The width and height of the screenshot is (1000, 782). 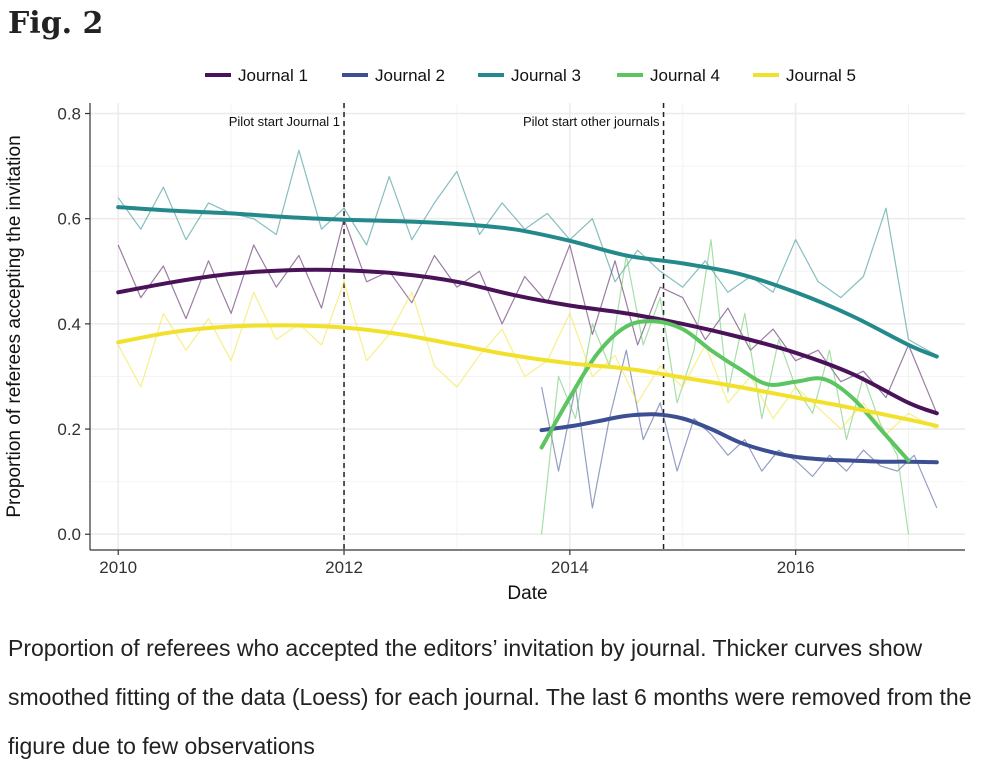 What do you see at coordinates (344, 567) in the screenshot?
I see `x-tick-label: 2012` at bounding box center [344, 567].